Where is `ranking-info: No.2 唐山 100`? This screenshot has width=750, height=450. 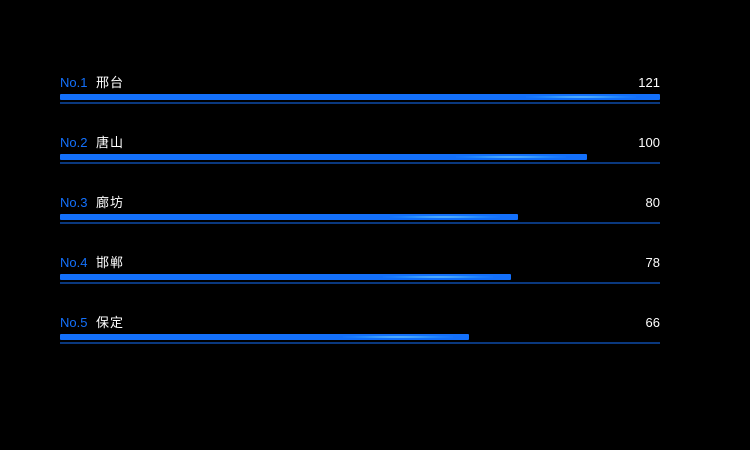 ranking-info: No.2 唐山 100 is located at coordinates (360, 137).